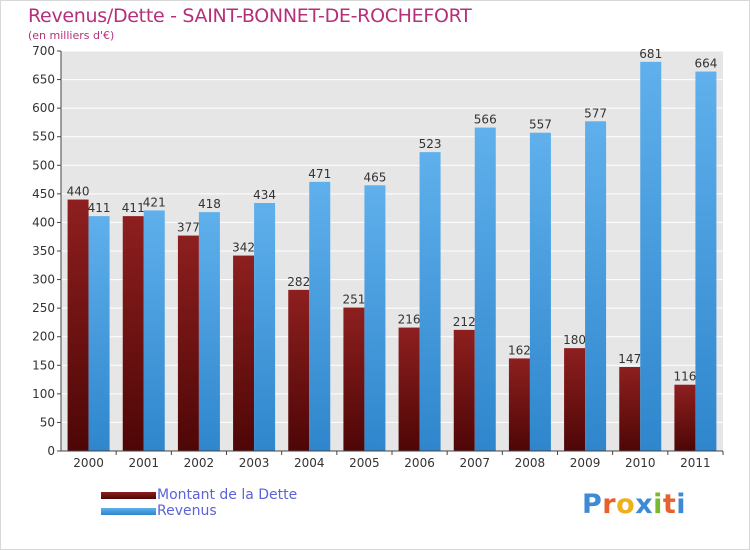 The height and width of the screenshot is (550, 750). What do you see at coordinates (99, 208) in the screenshot?
I see `data-label-revenus-2000: 411` at bounding box center [99, 208].